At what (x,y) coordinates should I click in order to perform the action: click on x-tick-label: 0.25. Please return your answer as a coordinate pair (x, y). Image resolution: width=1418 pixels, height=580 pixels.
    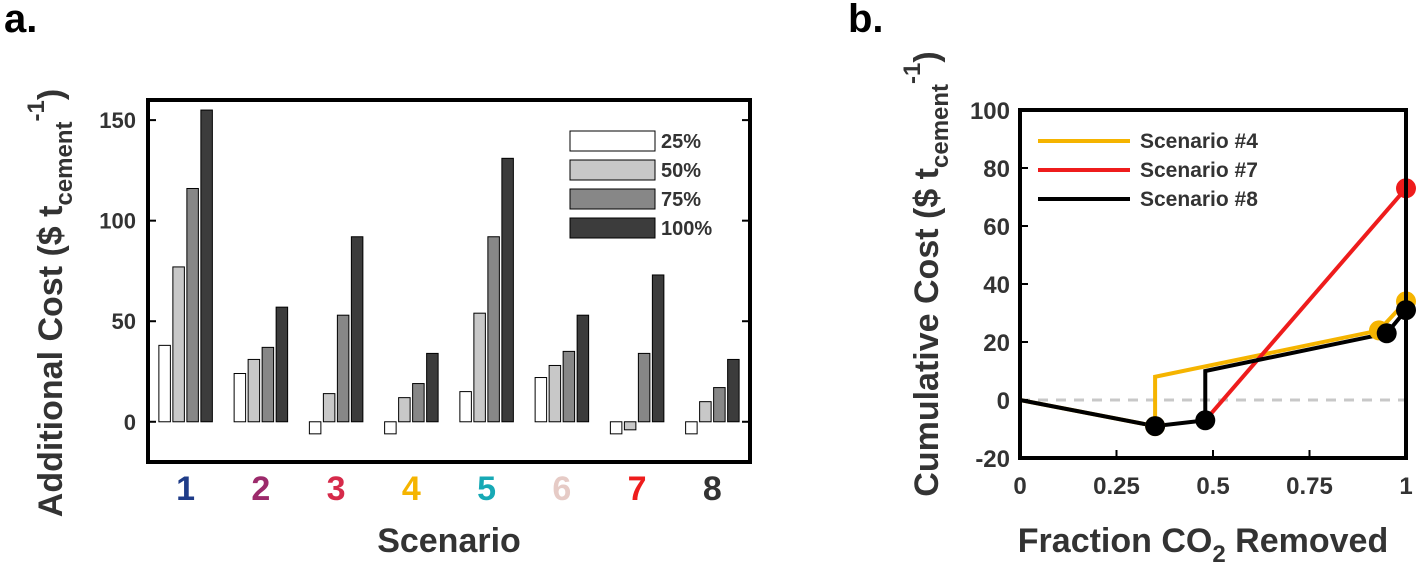
    Looking at the image, I should click on (1116, 486).